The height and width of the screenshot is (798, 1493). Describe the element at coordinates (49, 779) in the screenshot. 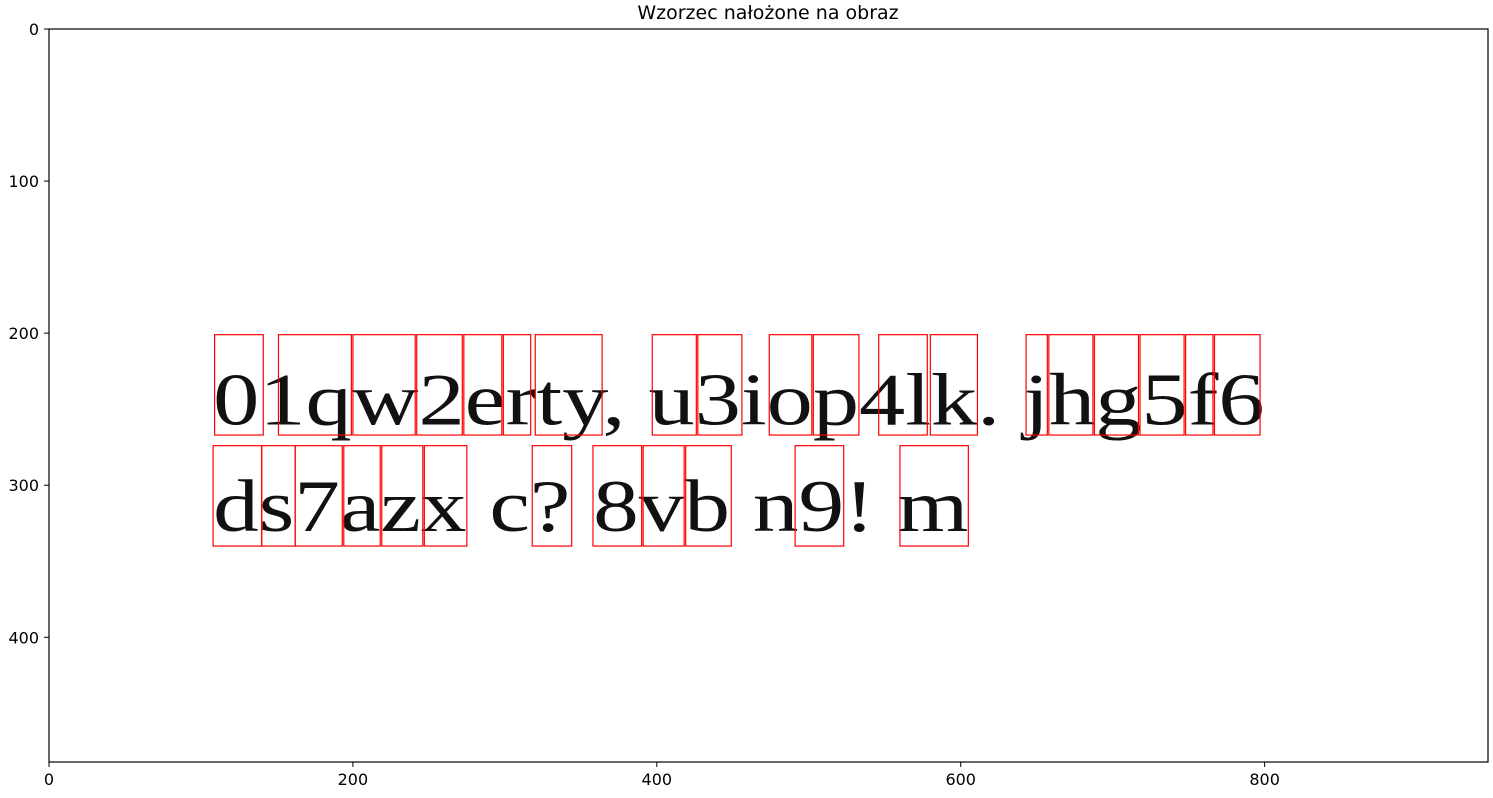

I see `x-tick-label: 0` at that location.